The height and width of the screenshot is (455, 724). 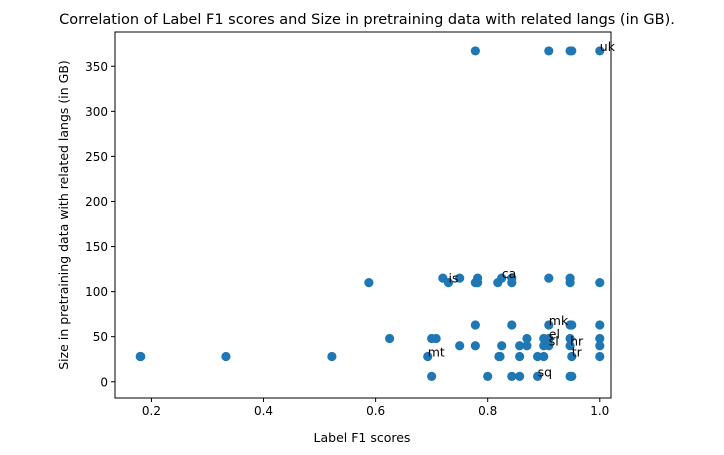 I want to click on y-axis: 0 50 100 150 200 250 300 350, so click(x=100, y=224).